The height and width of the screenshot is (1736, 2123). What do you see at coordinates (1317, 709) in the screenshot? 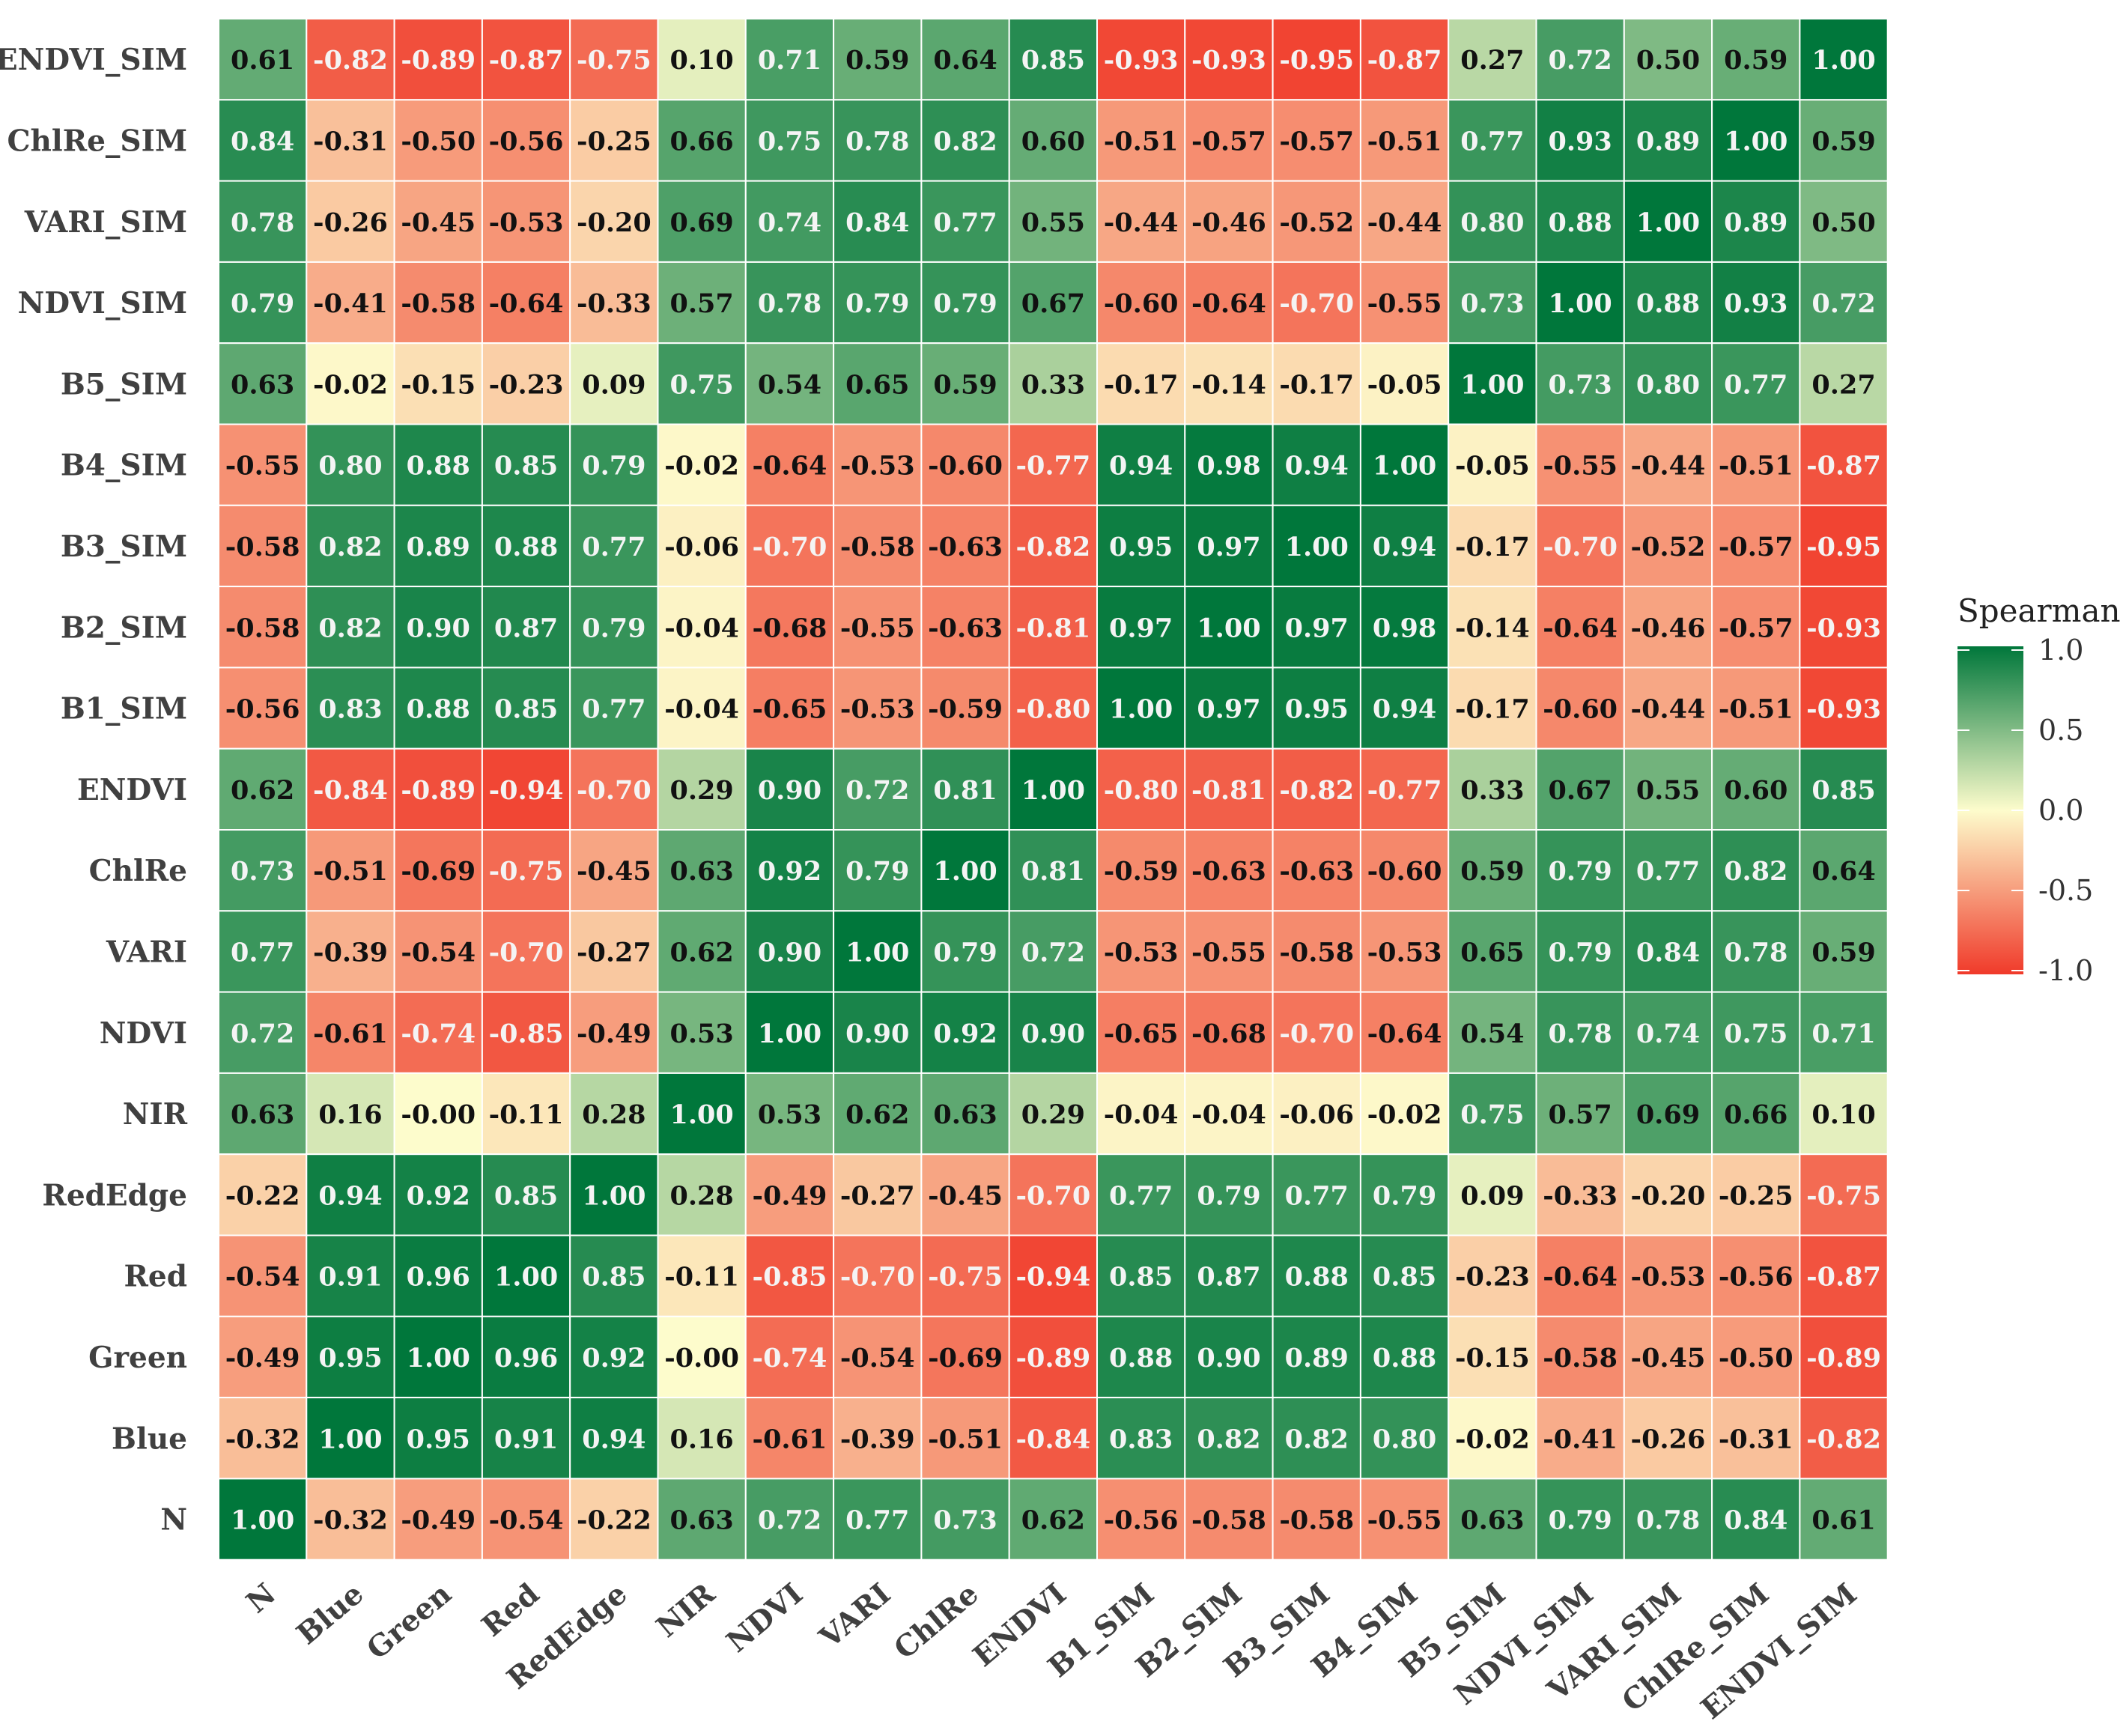
I see `cell-value-label: 0.95` at bounding box center [1317, 709].